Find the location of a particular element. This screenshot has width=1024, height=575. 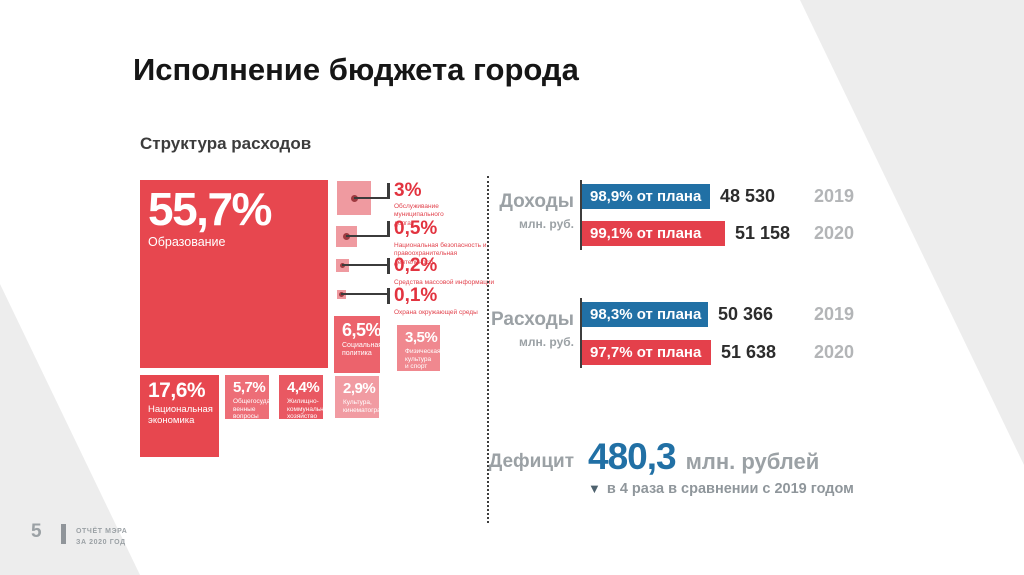

footer-line1: ОТЧЁТ МЭРА is located at coordinates (102, 531).